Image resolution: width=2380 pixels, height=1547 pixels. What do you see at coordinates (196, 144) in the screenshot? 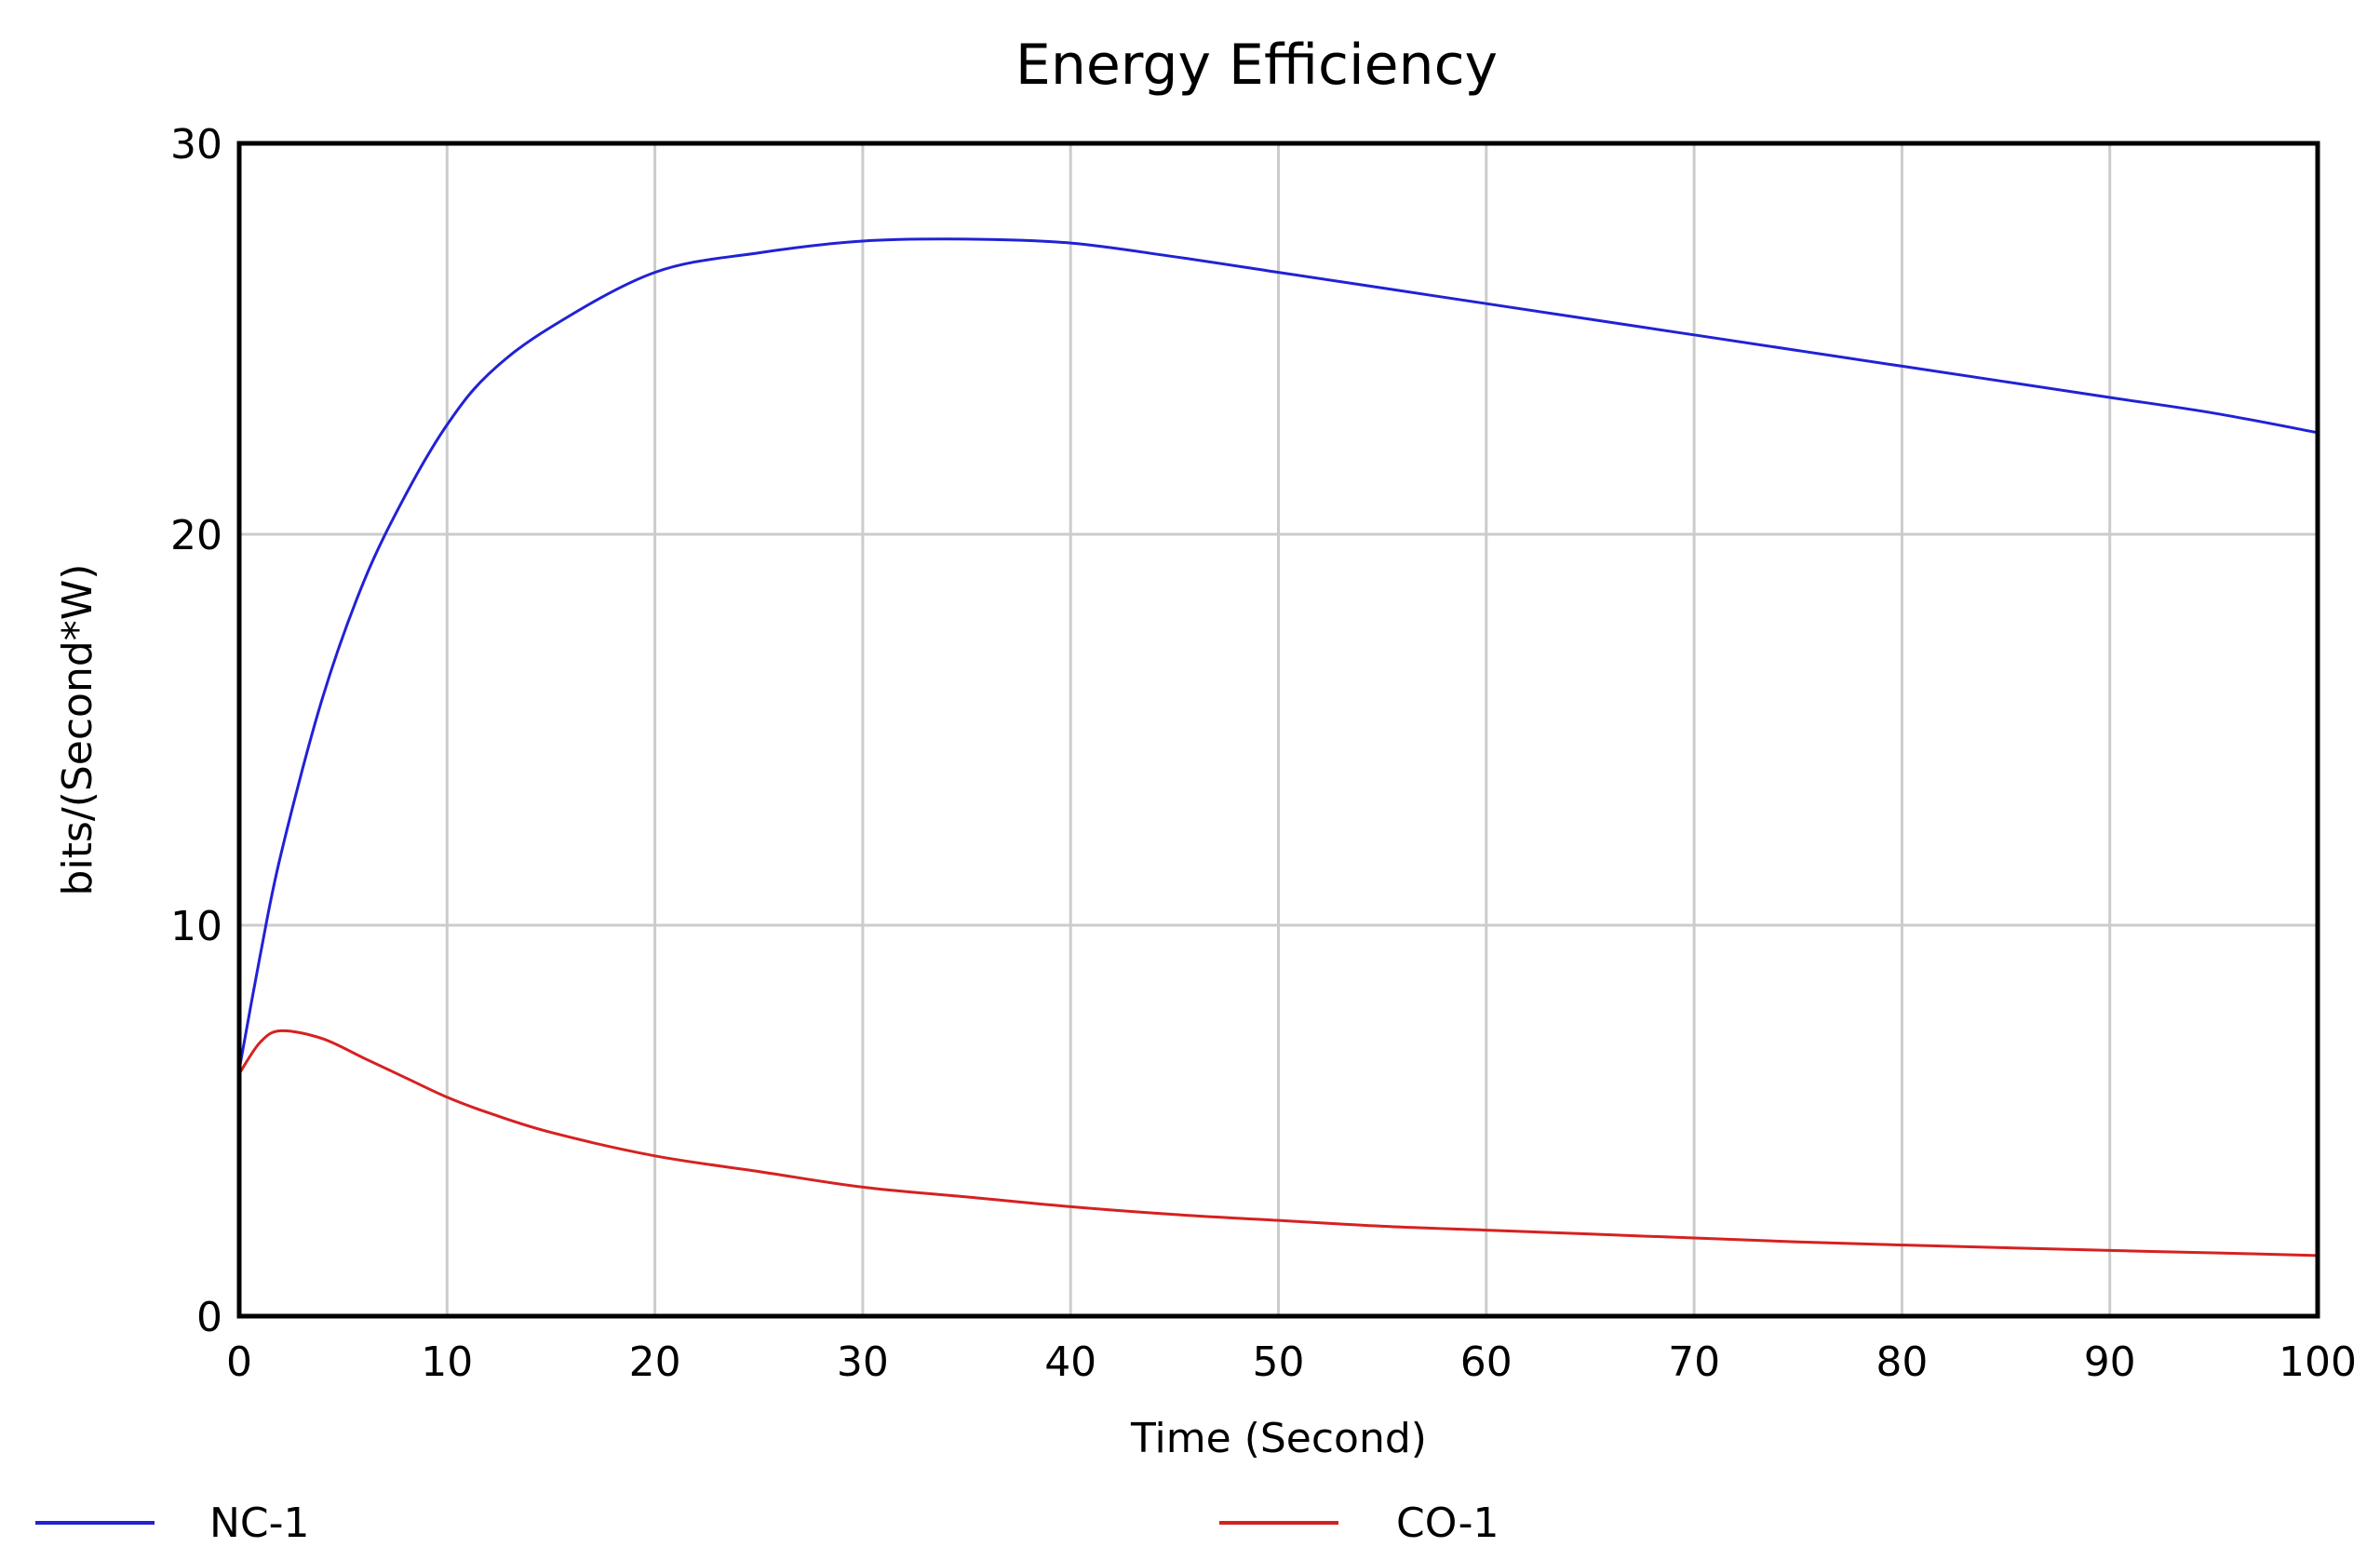
I see `y-tick-label: 30` at bounding box center [196, 144].